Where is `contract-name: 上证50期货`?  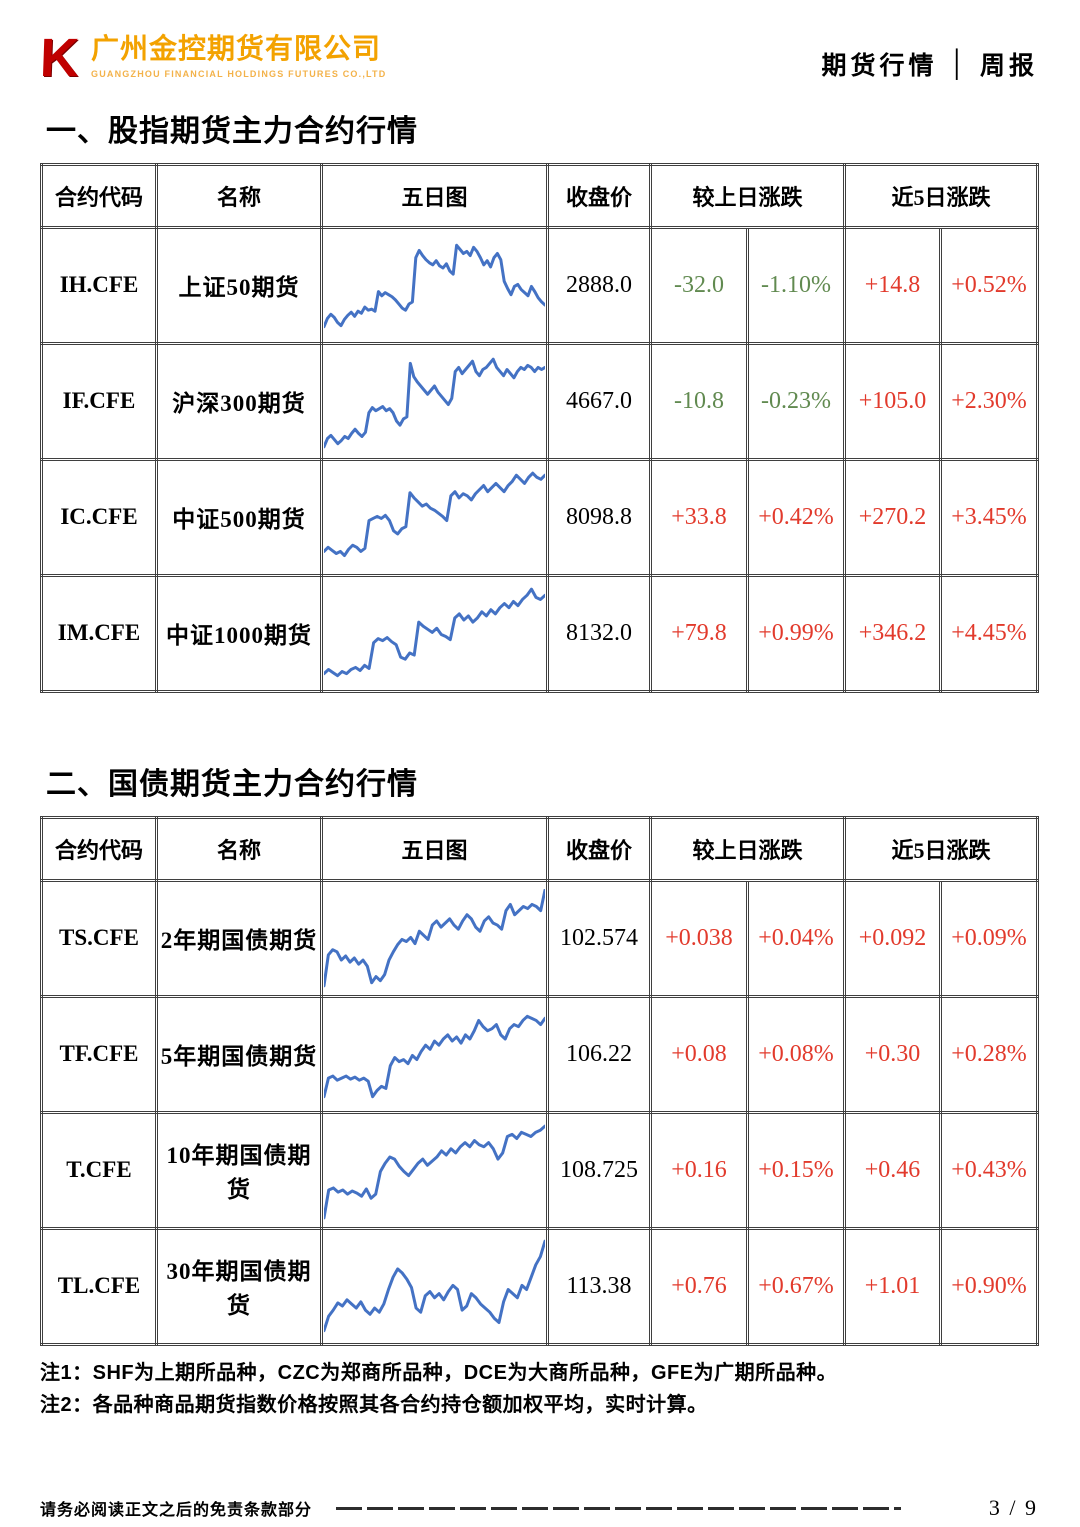
contract-name: 上证50期货 is located at coordinates (239, 285).